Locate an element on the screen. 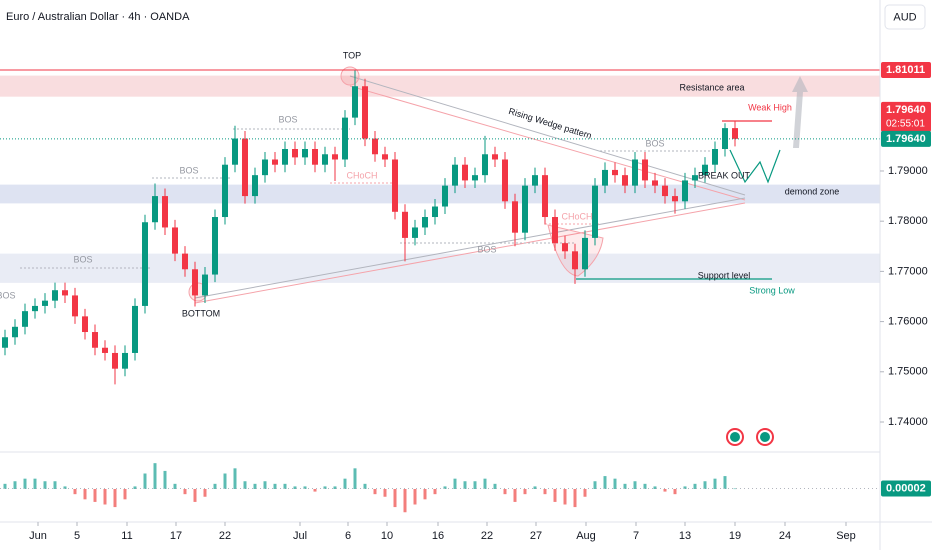 This screenshot has width=932, height=550. levels is located at coordinates (440, 104).